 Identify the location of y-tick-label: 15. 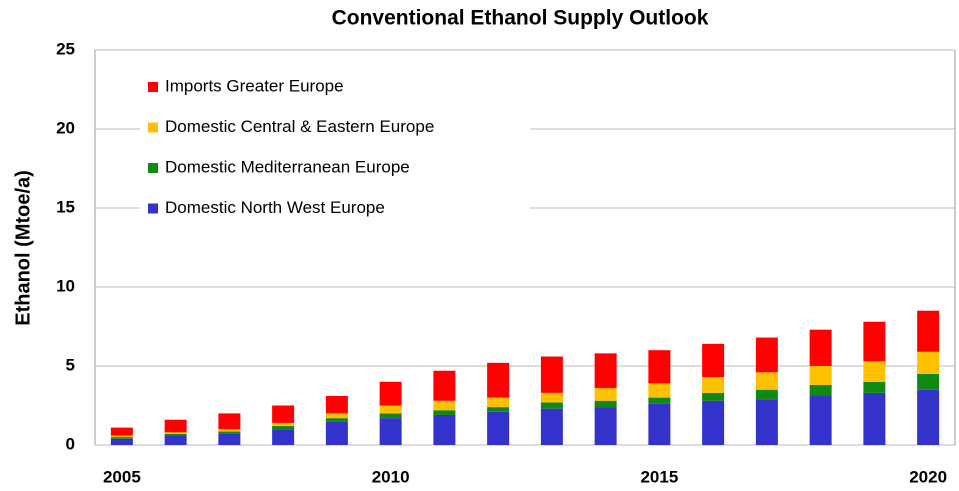
(65, 206).